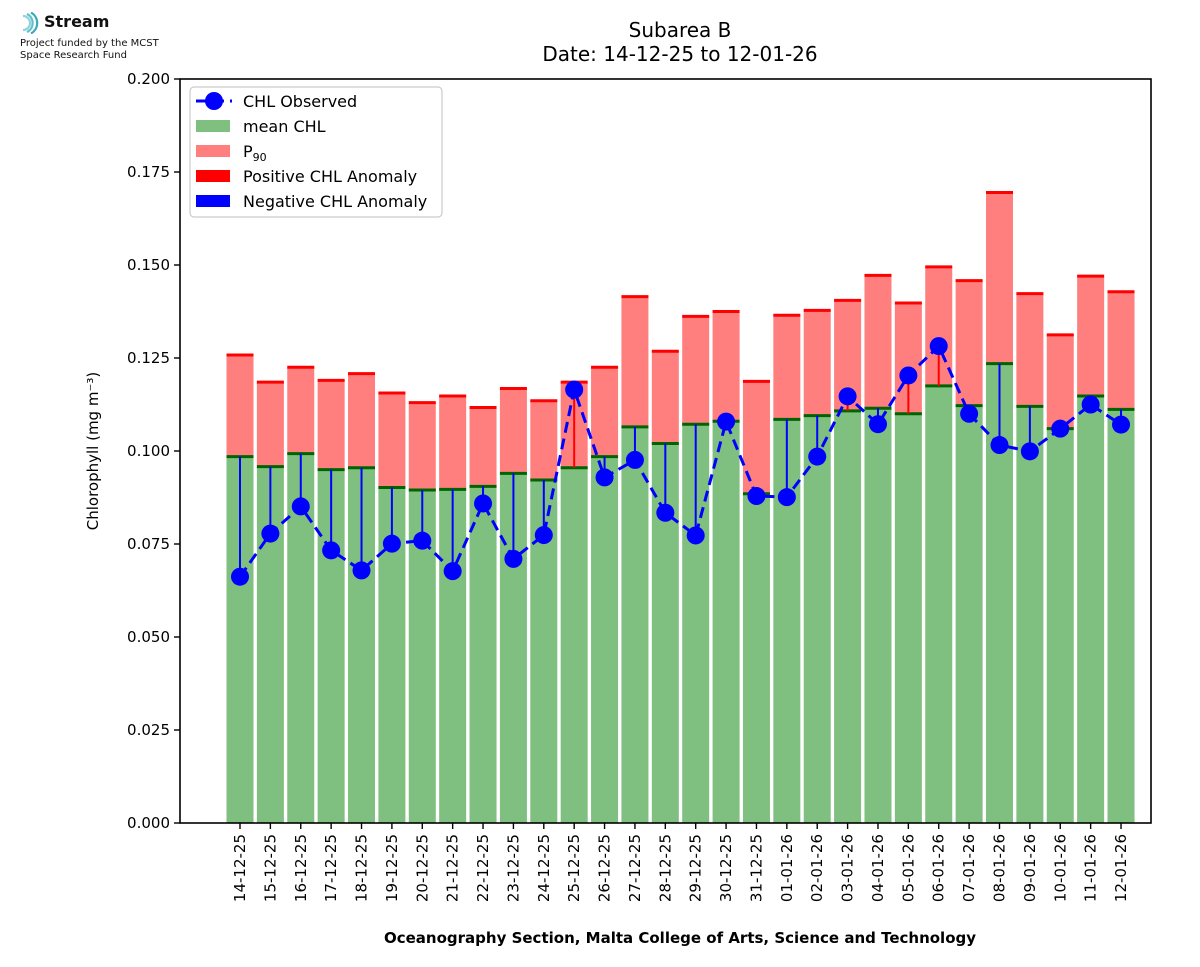 This screenshot has height=967, width=1200. What do you see at coordinates (817, 868) in the screenshot?
I see `x-tick-label: 02-01-26` at bounding box center [817, 868].